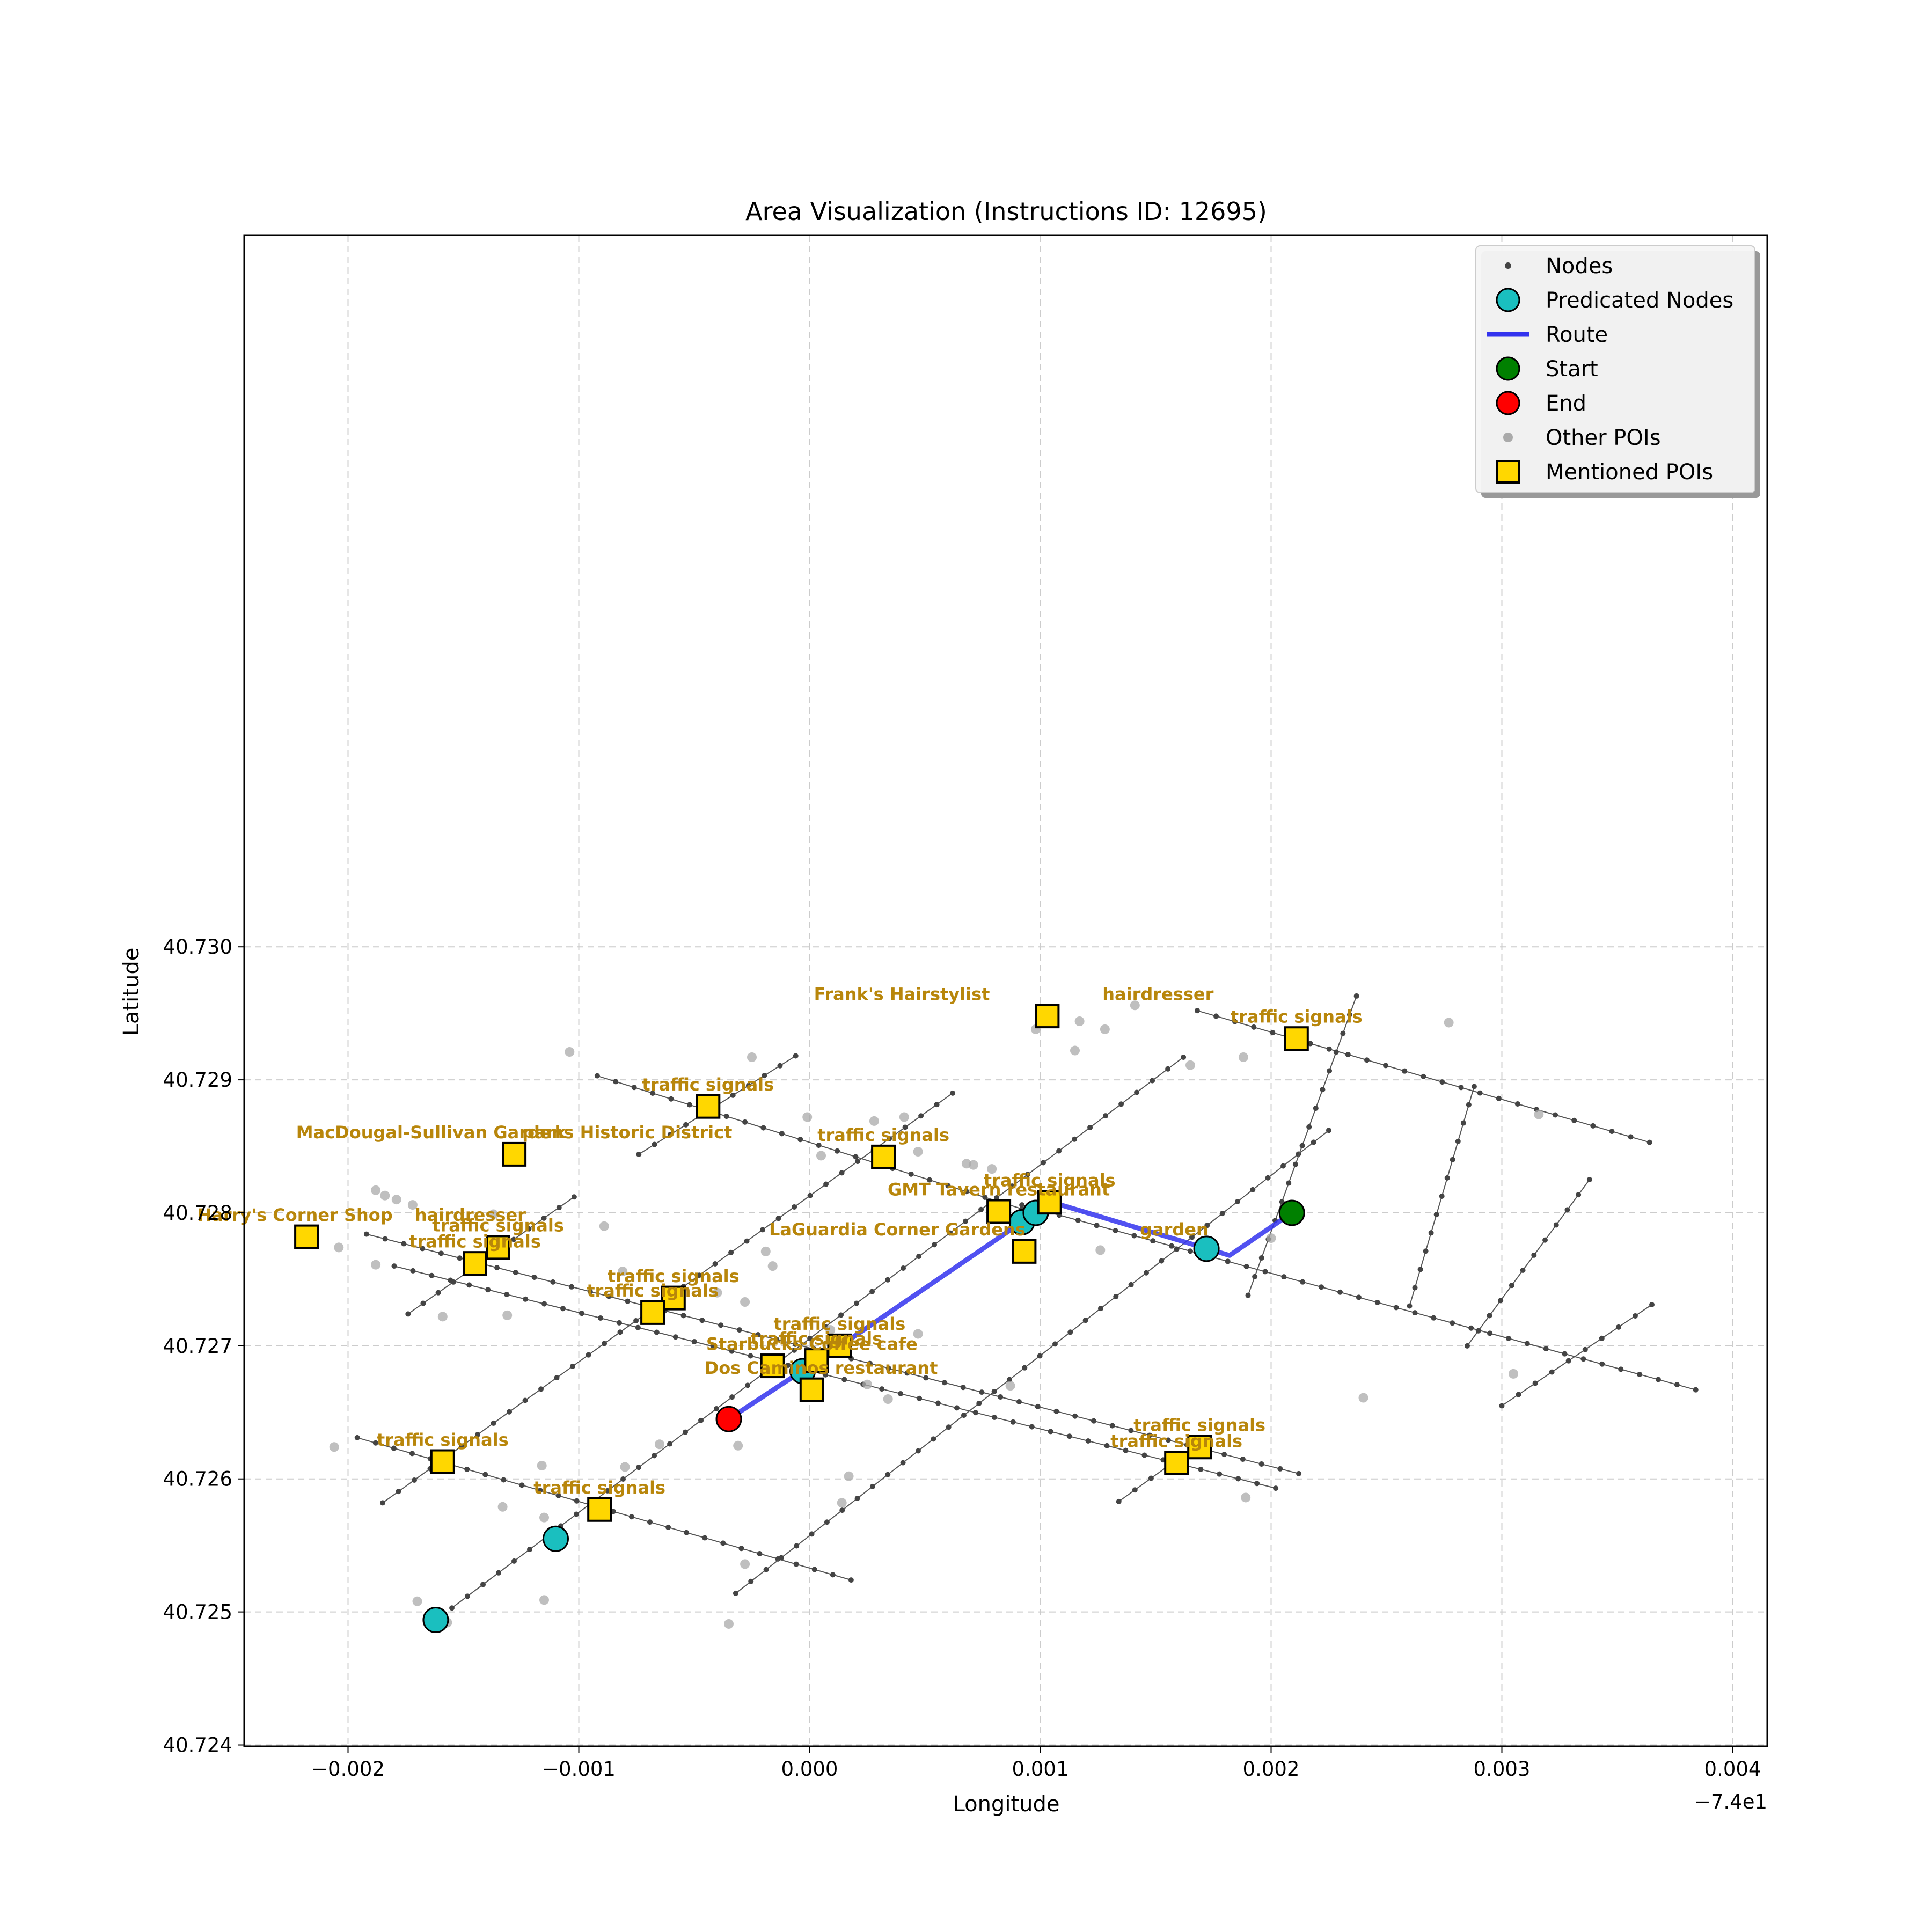 The height and width of the screenshot is (1932, 1932). I want to click on legend-swatch, so click(1508, 437).